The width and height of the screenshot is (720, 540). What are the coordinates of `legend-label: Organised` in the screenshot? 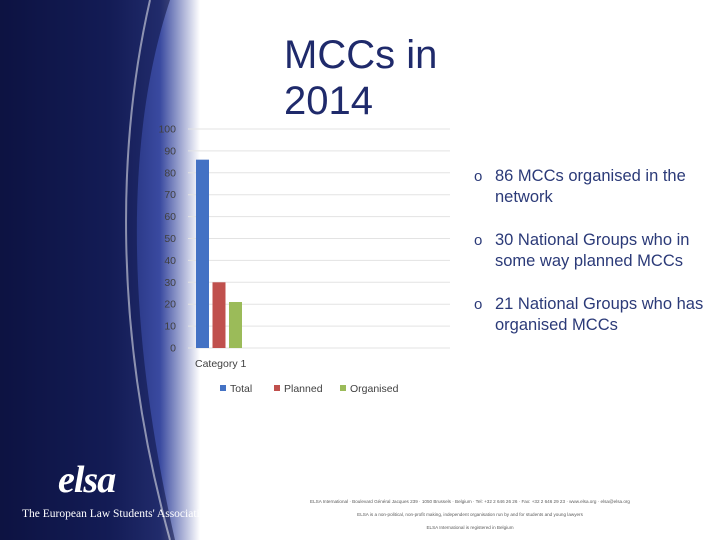 It's located at (374, 389).